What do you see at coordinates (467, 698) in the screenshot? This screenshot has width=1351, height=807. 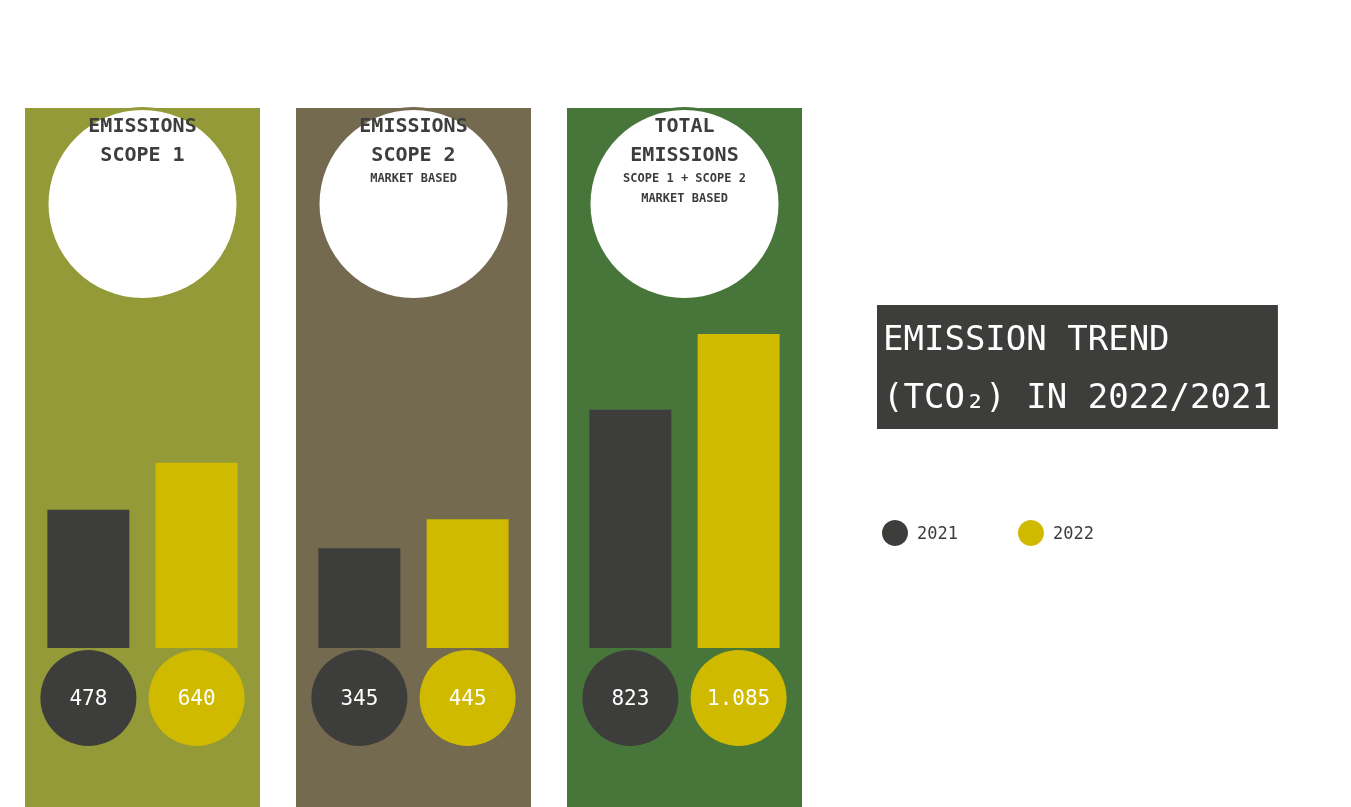 I see `data-label: 445` at bounding box center [467, 698].